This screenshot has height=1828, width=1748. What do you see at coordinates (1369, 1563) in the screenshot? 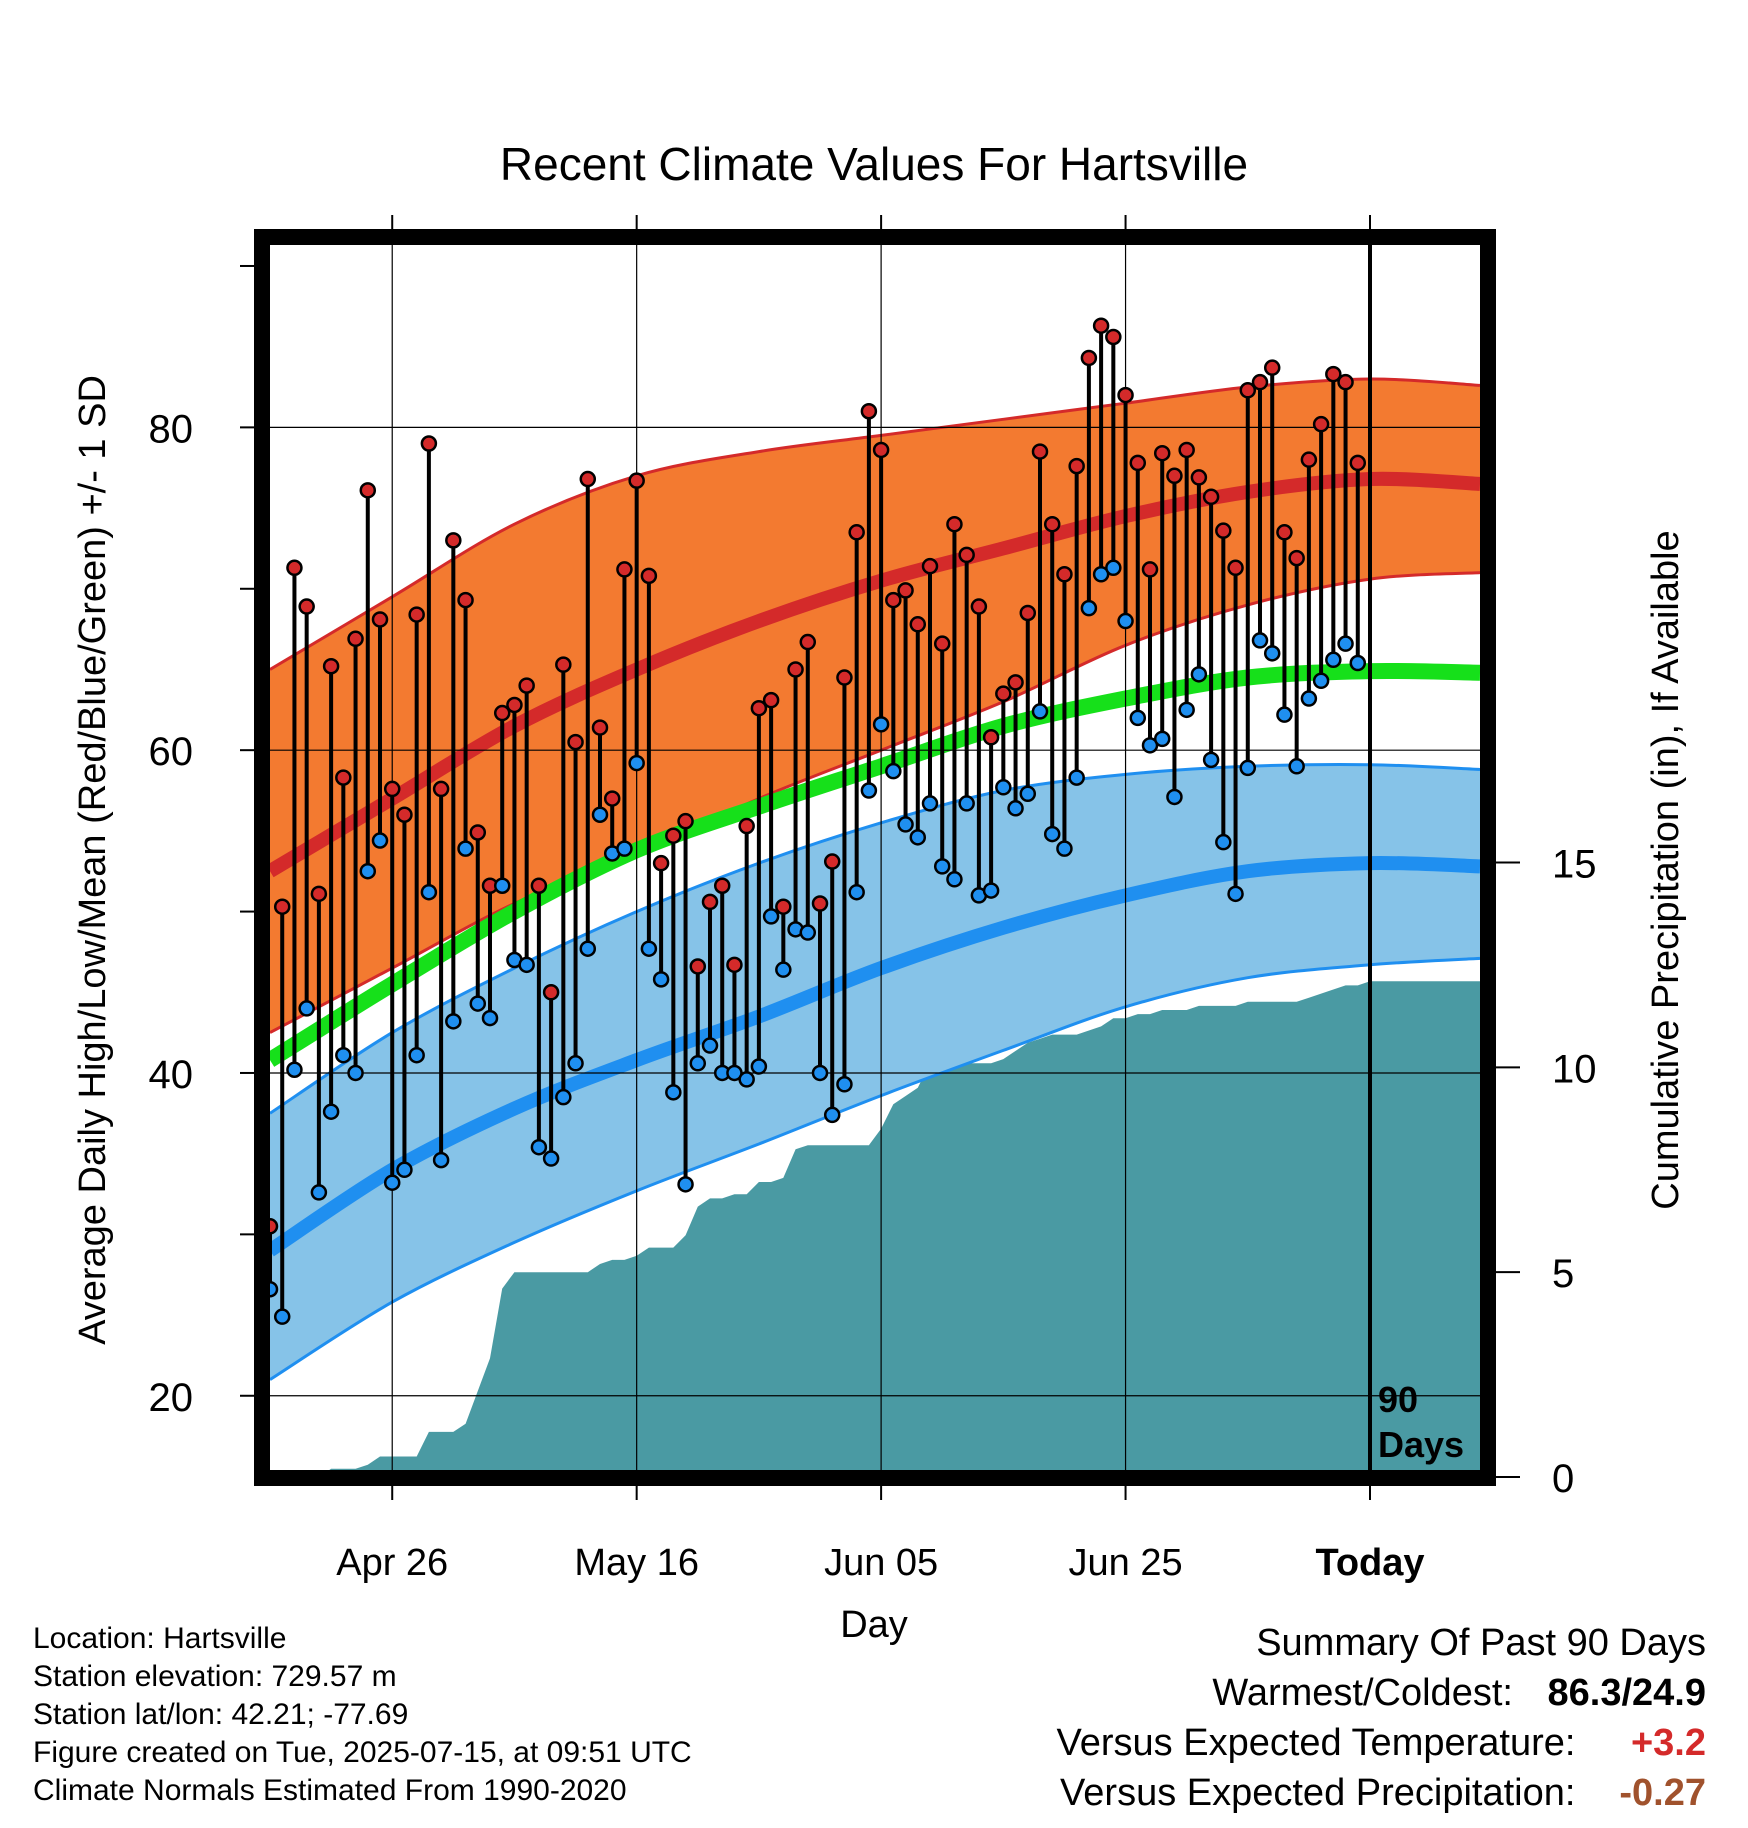
I see `x-tick-label: Today` at bounding box center [1369, 1563].